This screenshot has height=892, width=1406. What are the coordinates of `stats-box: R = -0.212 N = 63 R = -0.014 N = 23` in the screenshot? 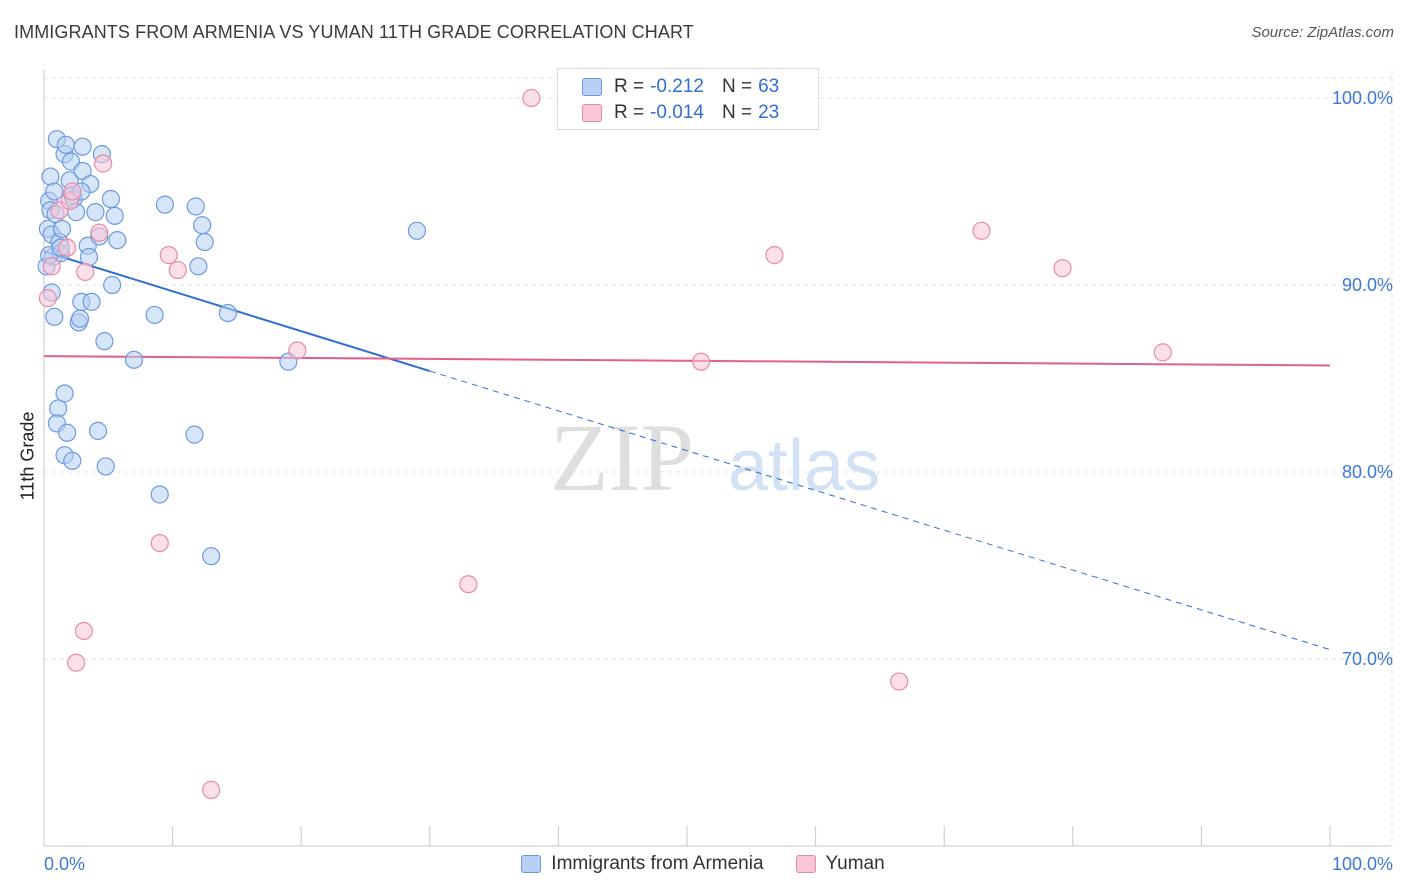 It's located at (688, 99).